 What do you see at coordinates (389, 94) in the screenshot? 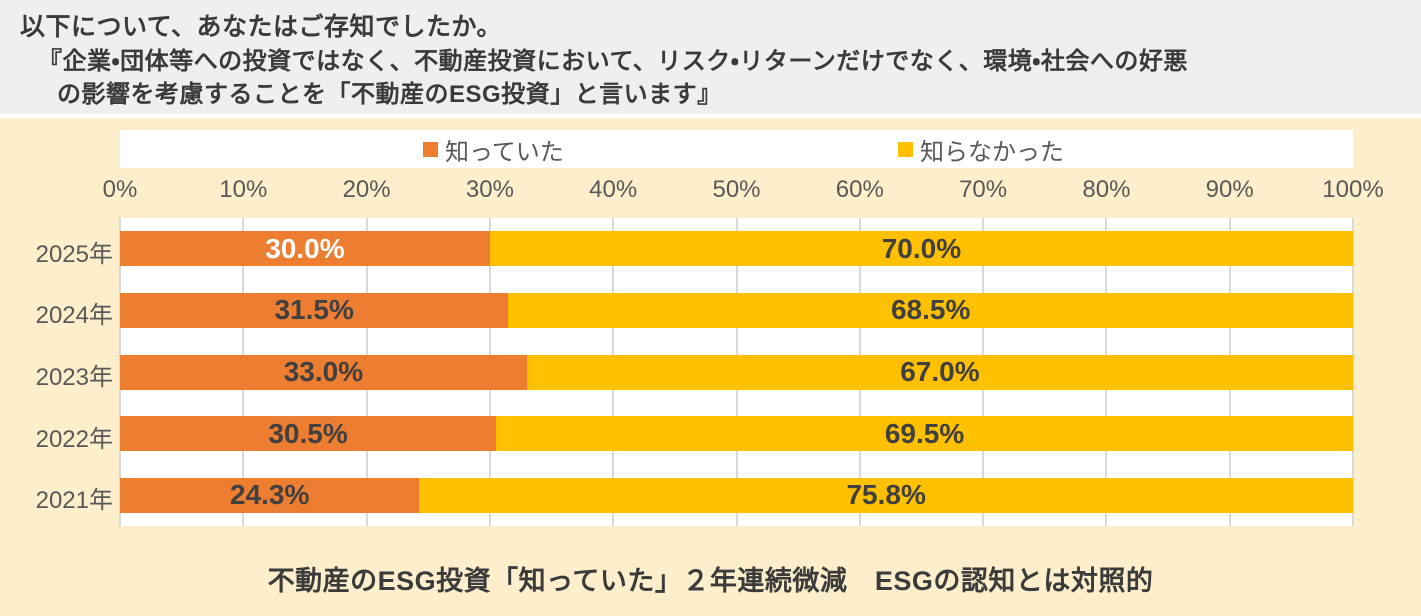
I see `question-body-line2: の影響を考慮することを「不動産のESG投資」と言います』` at bounding box center [389, 94].